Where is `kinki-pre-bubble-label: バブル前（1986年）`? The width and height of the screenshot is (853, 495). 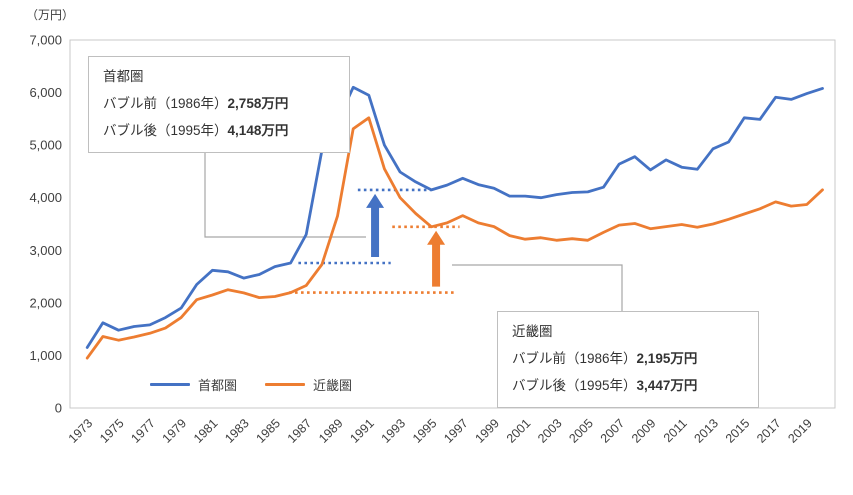 kinki-pre-bubble-label: バブル前（1986年） is located at coordinates (574, 358).